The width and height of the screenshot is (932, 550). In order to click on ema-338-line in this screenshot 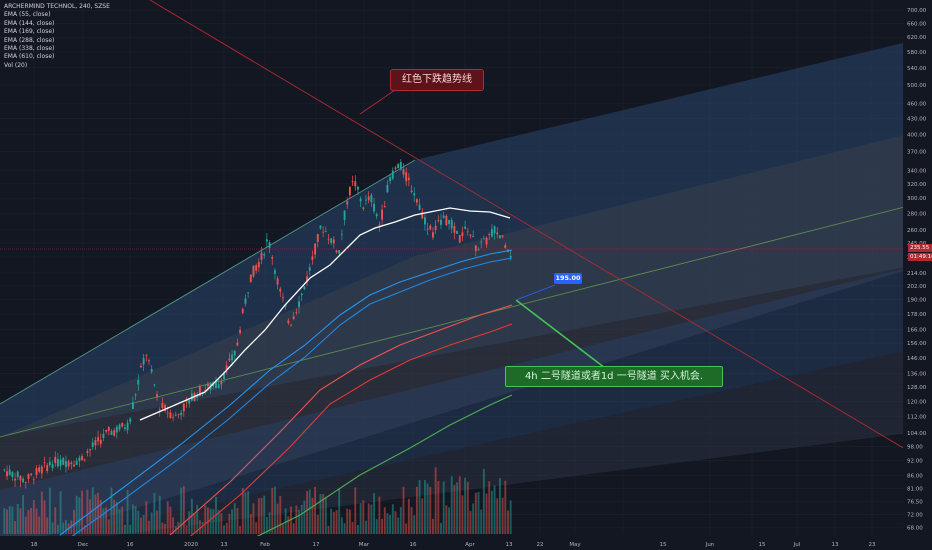, I will do `click(346, 434)`.